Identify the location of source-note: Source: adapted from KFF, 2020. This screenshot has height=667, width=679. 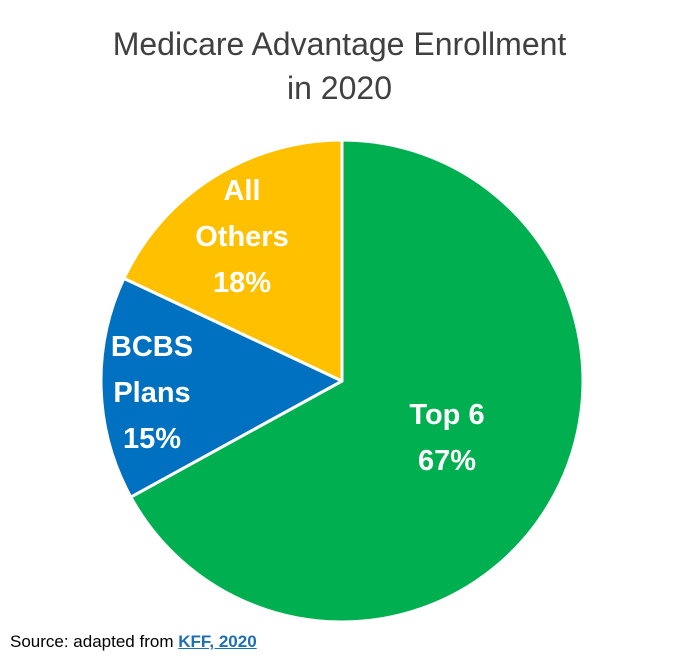
(133, 642).